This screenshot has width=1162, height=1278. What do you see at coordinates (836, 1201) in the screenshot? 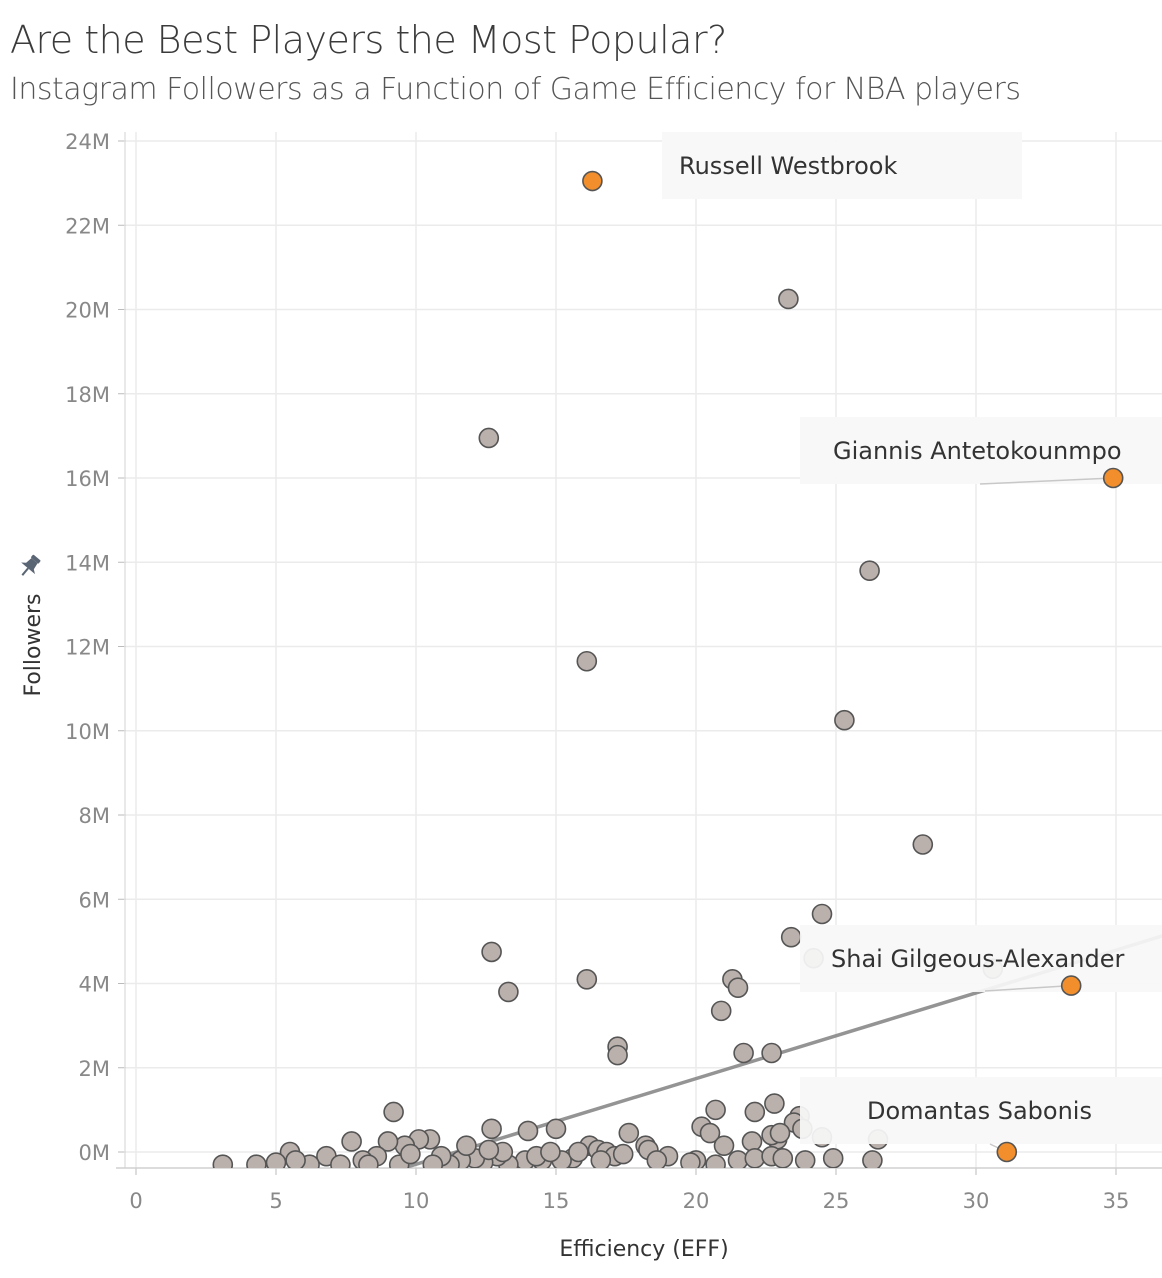
I see `x-tick-label: 25` at bounding box center [836, 1201].